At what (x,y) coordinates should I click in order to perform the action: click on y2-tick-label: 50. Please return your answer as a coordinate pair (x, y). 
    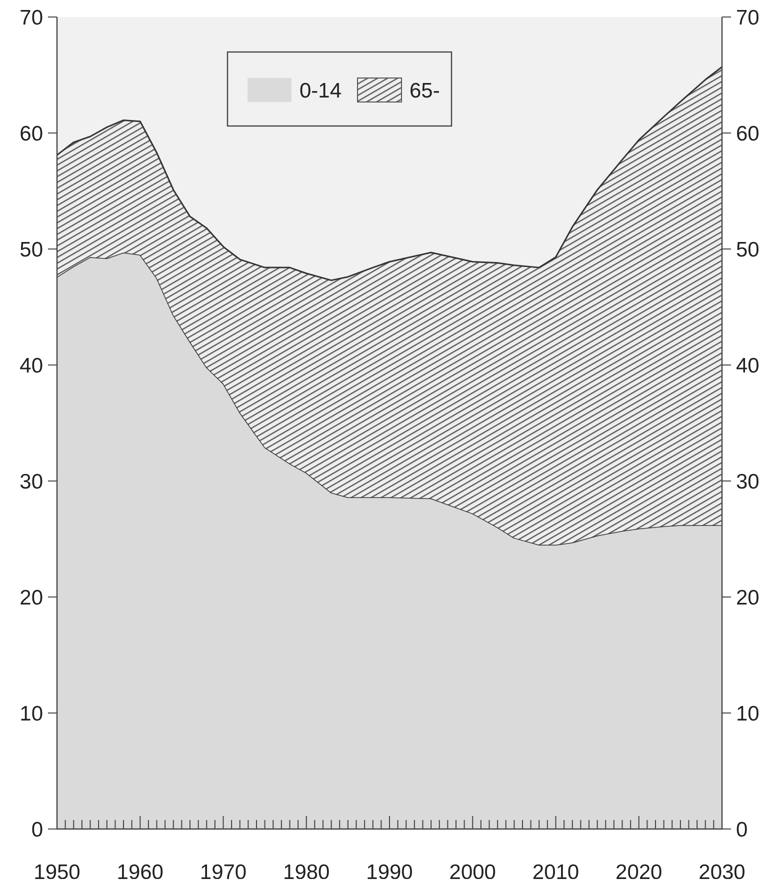
    Looking at the image, I should click on (748, 250).